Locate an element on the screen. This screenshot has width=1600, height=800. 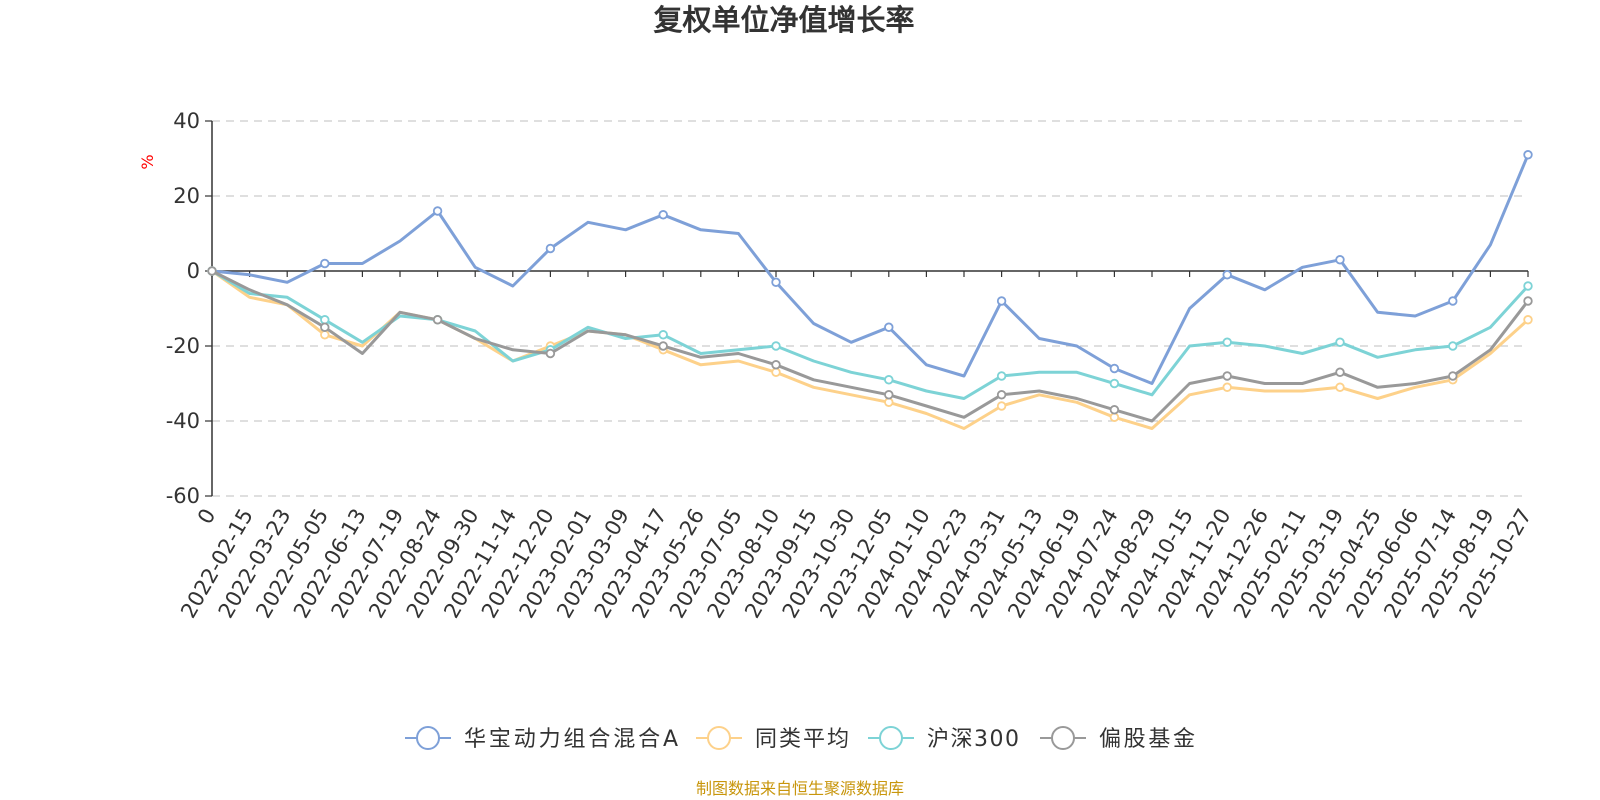
source-note: 制图数据来自恒生聚源数据库 is located at coordinates (800, 788).